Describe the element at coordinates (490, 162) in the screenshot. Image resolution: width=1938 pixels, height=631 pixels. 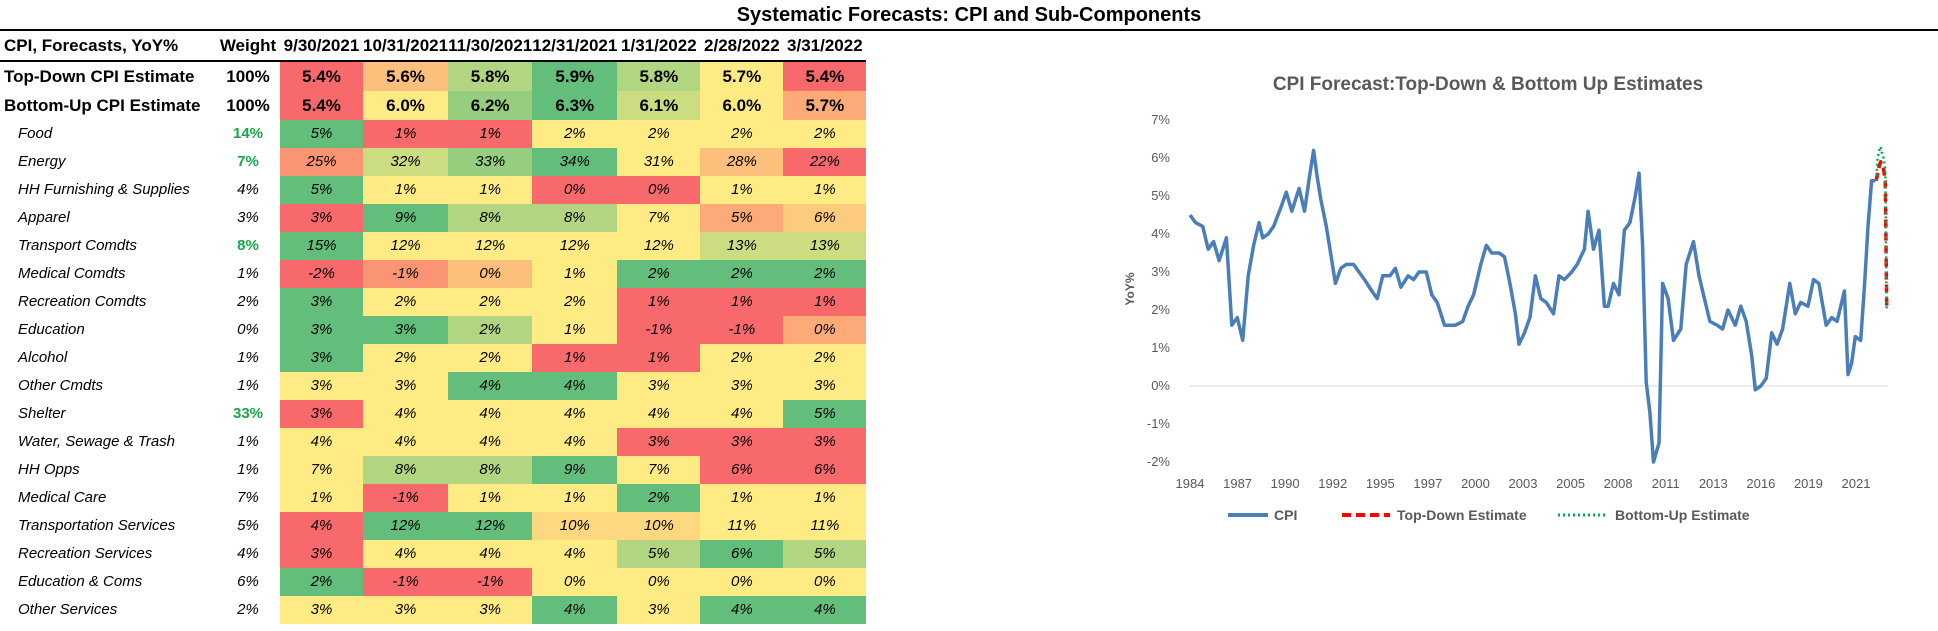
I see `forecast-cell: 33%` at that location.